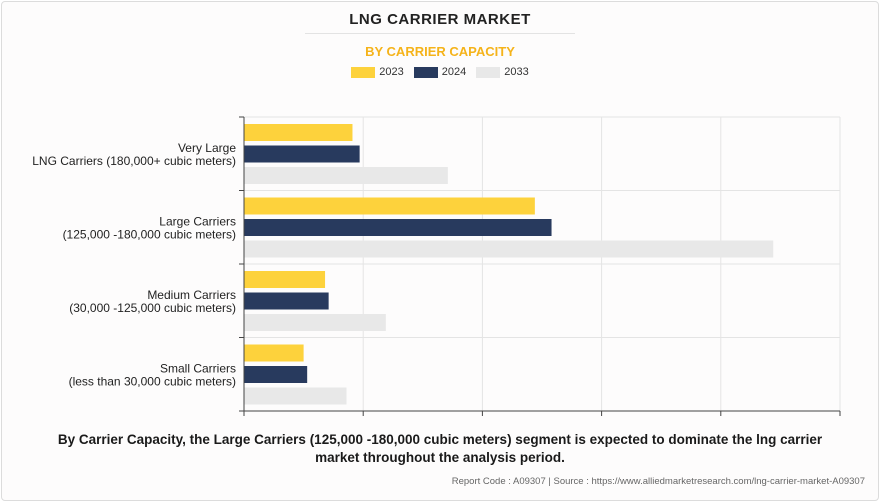  I want to click on category-label-line: Small Carriers, so click(198, 368).